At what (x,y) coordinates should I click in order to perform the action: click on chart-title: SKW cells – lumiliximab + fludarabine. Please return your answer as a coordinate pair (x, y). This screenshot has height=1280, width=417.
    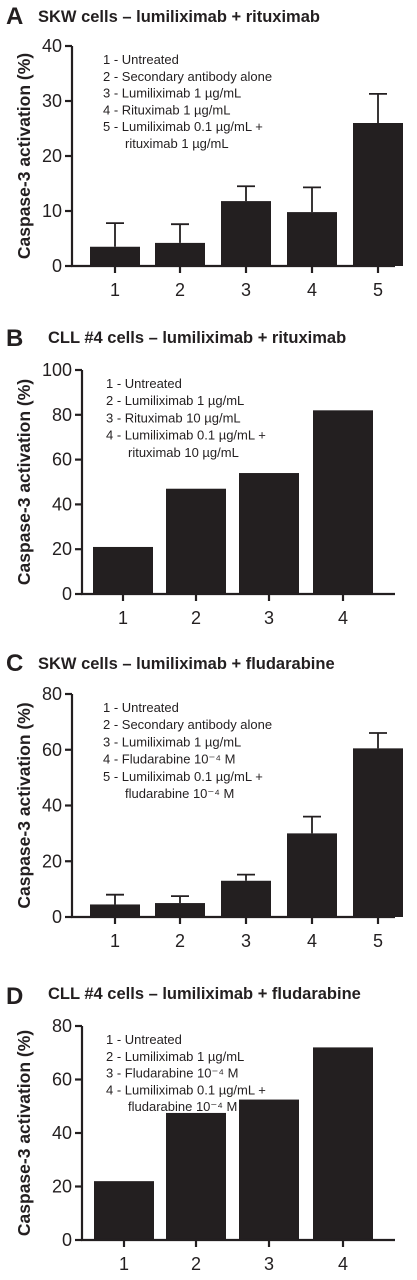
    Looking at the image, I should click on (186, 664).